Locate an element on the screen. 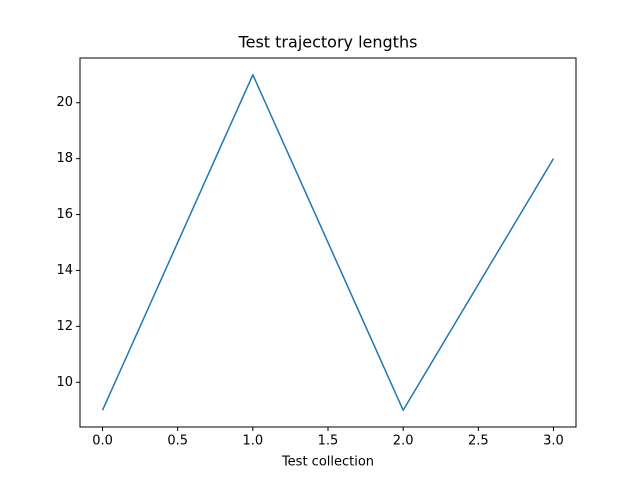  x-tick-label: 2.0 is located at coordinates (403, 441).